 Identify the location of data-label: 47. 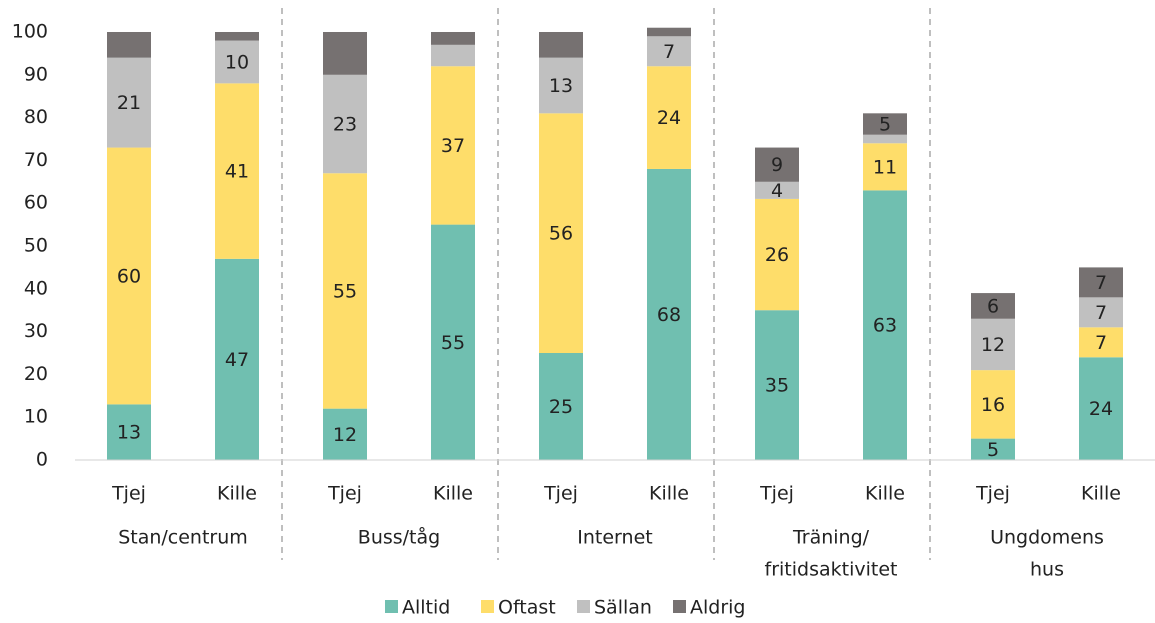
(237, 360).